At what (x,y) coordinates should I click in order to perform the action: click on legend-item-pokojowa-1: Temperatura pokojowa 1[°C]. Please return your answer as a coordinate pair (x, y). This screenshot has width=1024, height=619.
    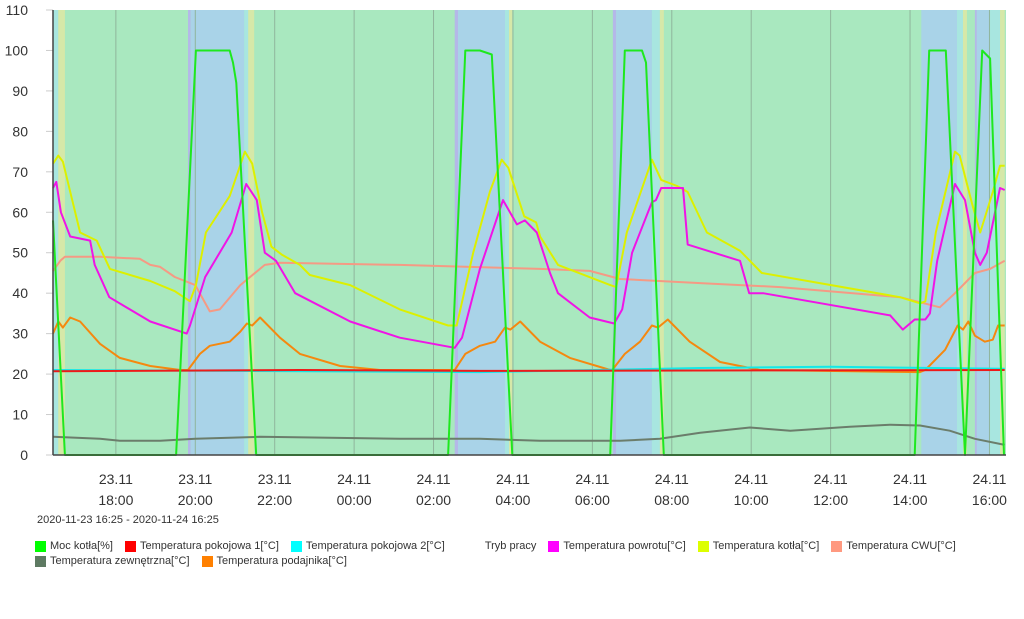
    Looking at the image, I should click on (201, 546).